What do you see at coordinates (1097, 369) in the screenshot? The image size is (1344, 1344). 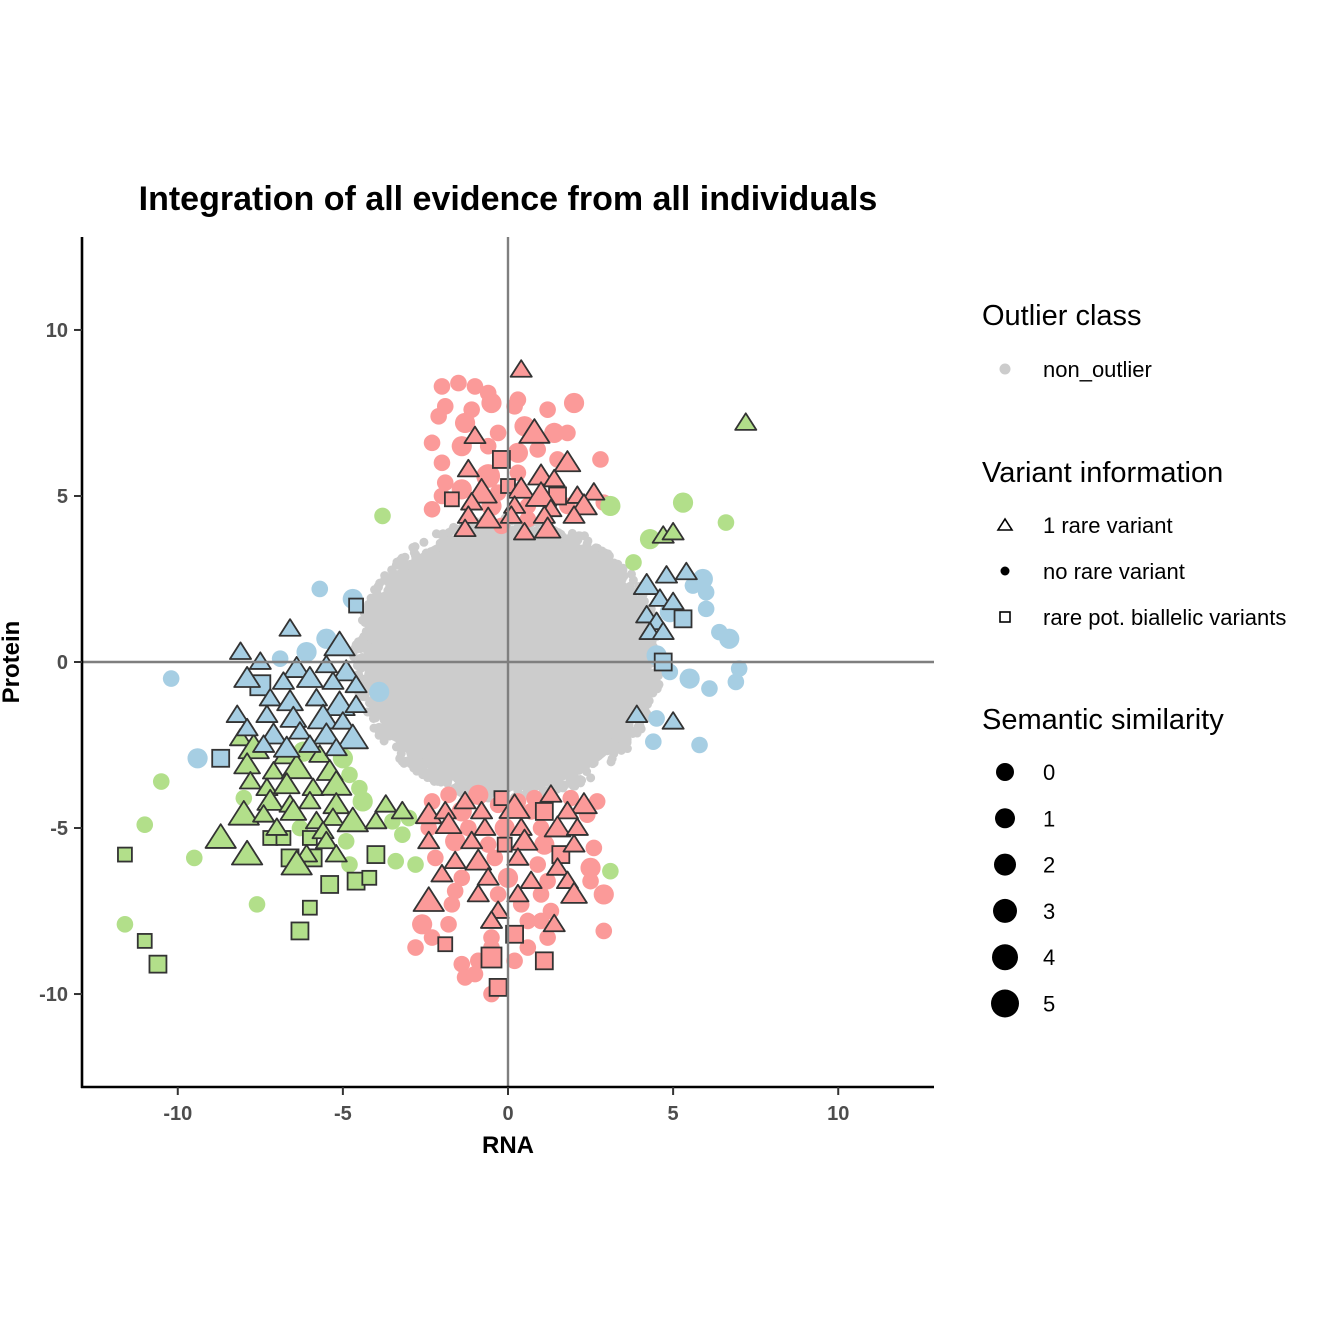 I see `legend-label-non_outlier: non_outlier` at bounding box center [1097, 369].